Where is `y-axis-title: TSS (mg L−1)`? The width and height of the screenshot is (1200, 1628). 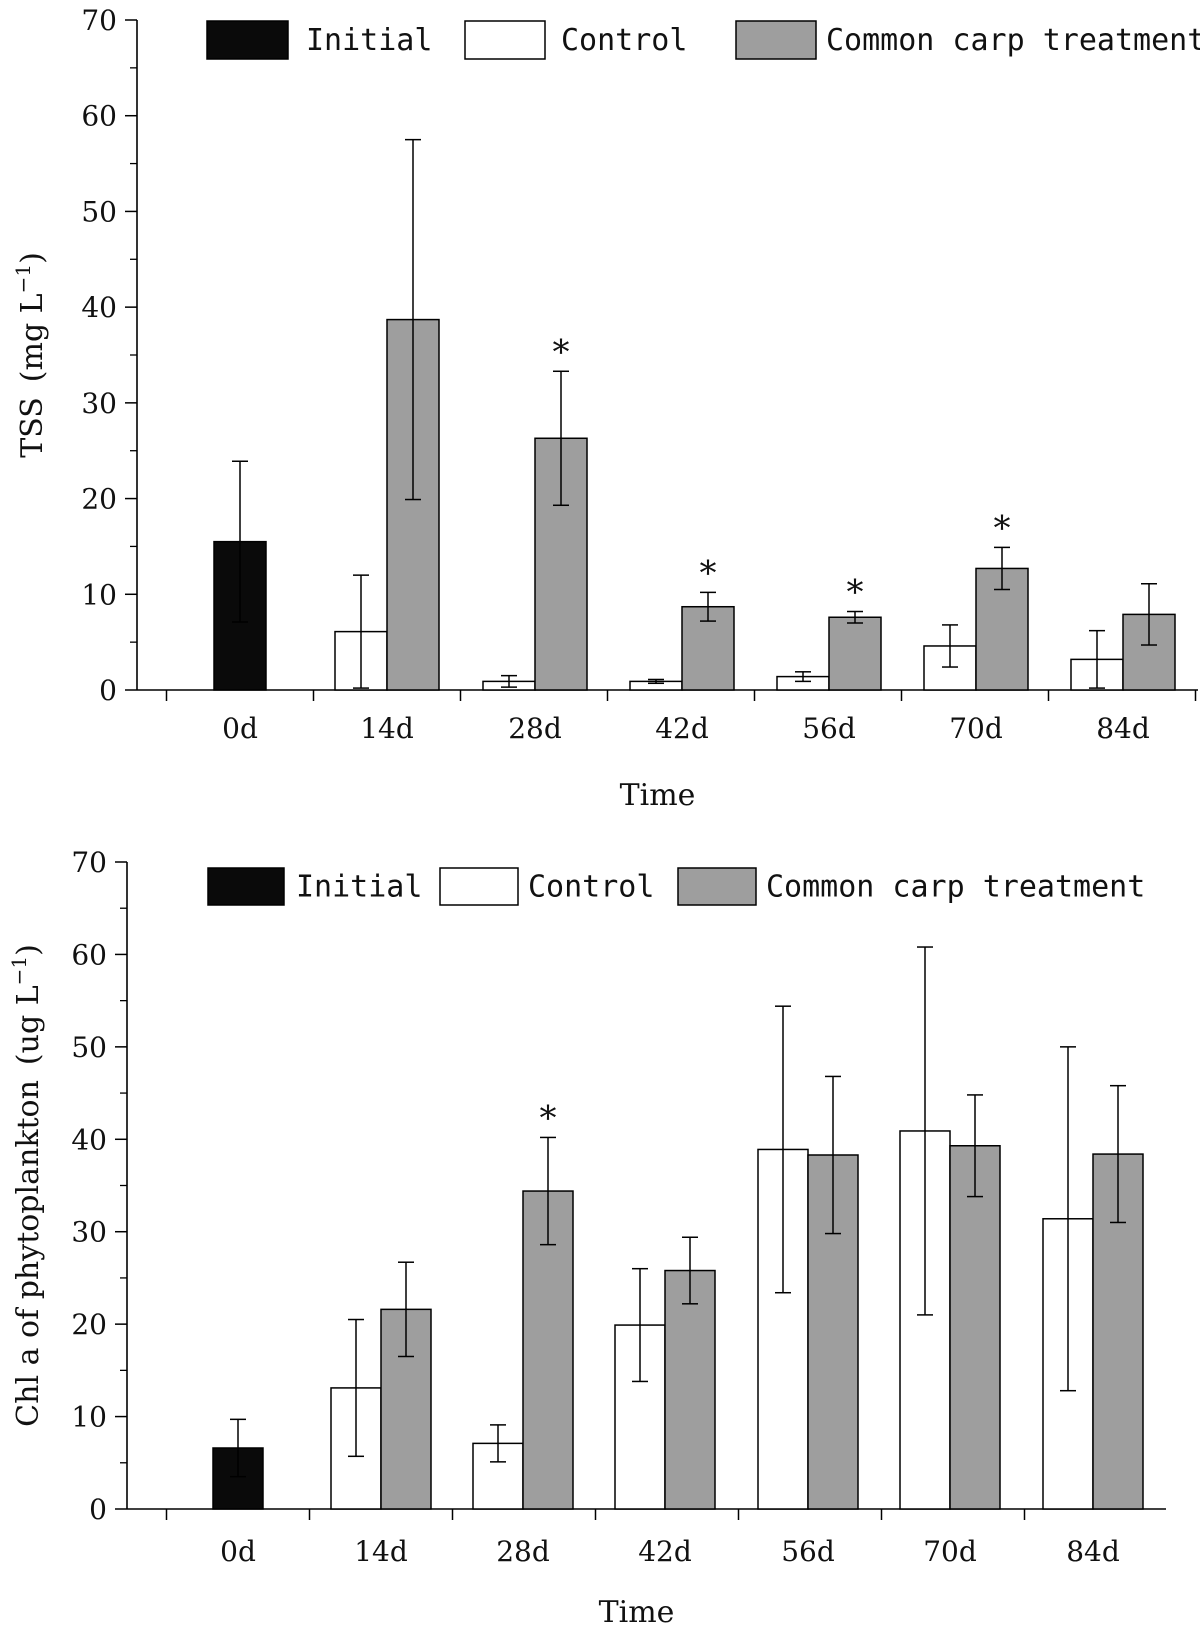
y-axis-title: TSS (mg L−1) is located at coordinates (30, 355).